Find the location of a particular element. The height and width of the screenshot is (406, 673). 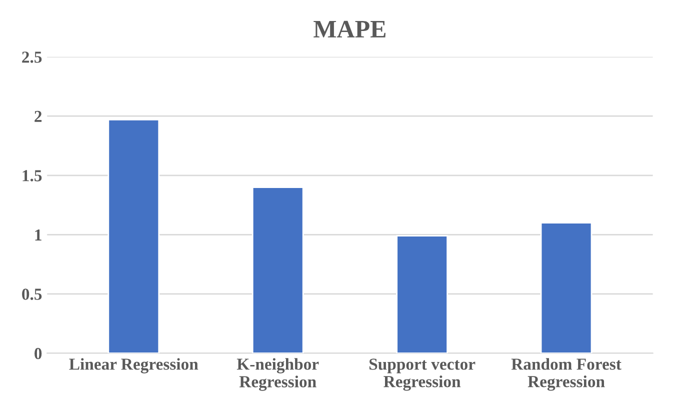

chart-title: MAPE is located at coordinates (350, 29).